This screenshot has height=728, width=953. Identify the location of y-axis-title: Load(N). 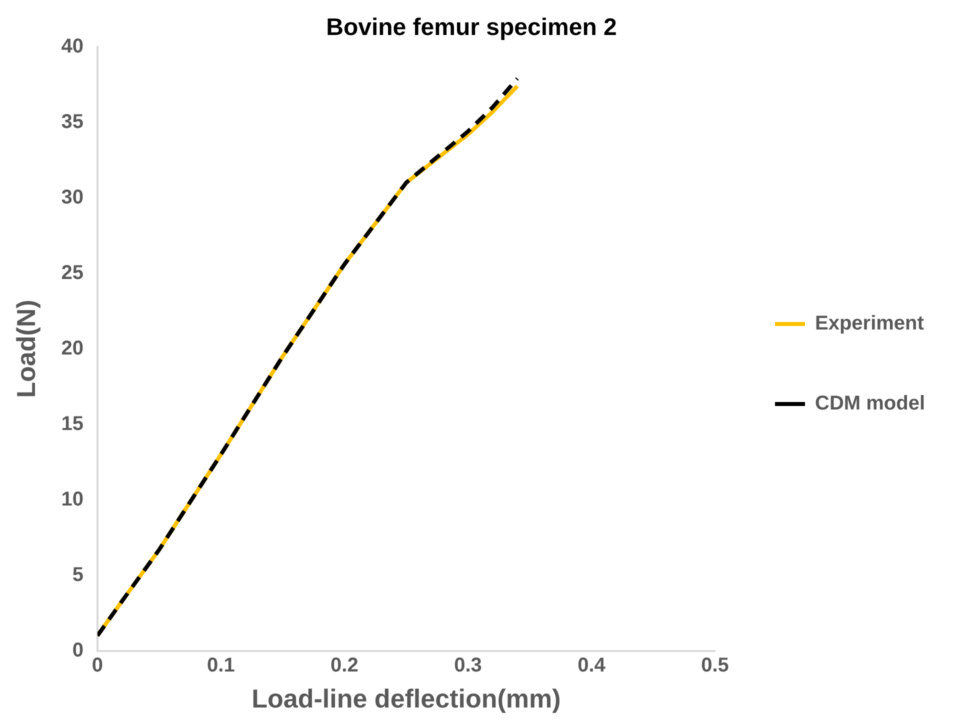
(25, 349).